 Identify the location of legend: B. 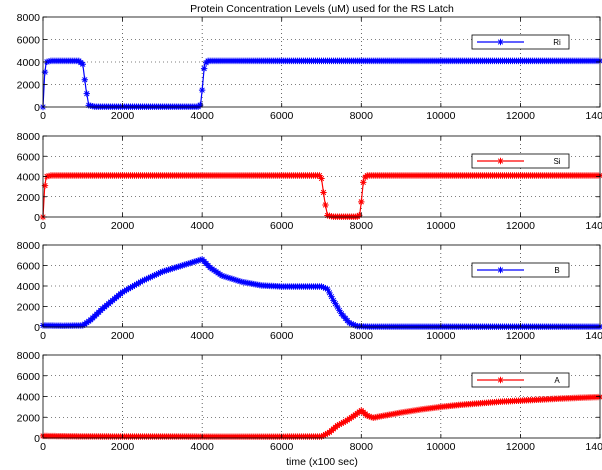
(520, 270).